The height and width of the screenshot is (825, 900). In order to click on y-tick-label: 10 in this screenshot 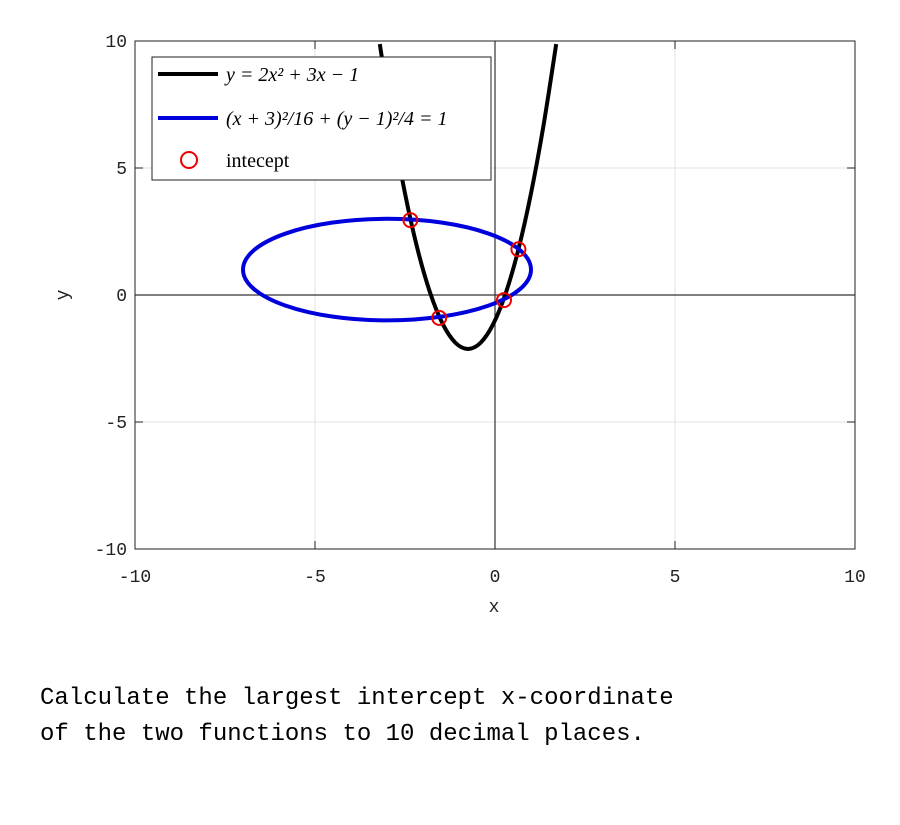, I will do `click(116, 43)`.